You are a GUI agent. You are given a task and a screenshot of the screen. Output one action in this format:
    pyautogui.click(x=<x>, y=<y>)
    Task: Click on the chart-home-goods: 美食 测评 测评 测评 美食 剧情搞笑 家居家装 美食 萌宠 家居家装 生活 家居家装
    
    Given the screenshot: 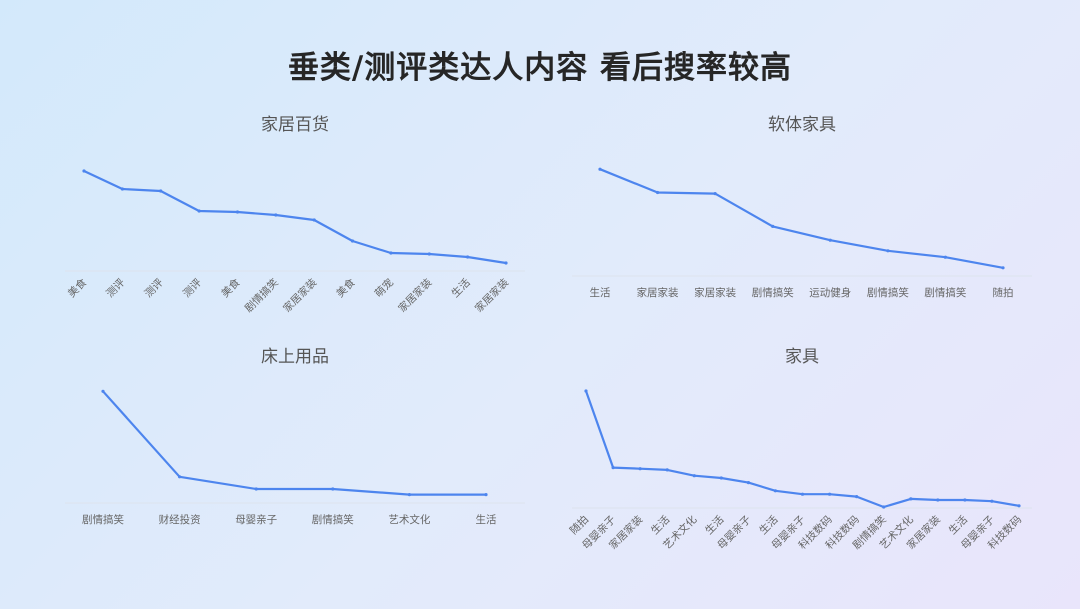 What is the action you would take?
    pyautogui.click(x=295, y=242)
    